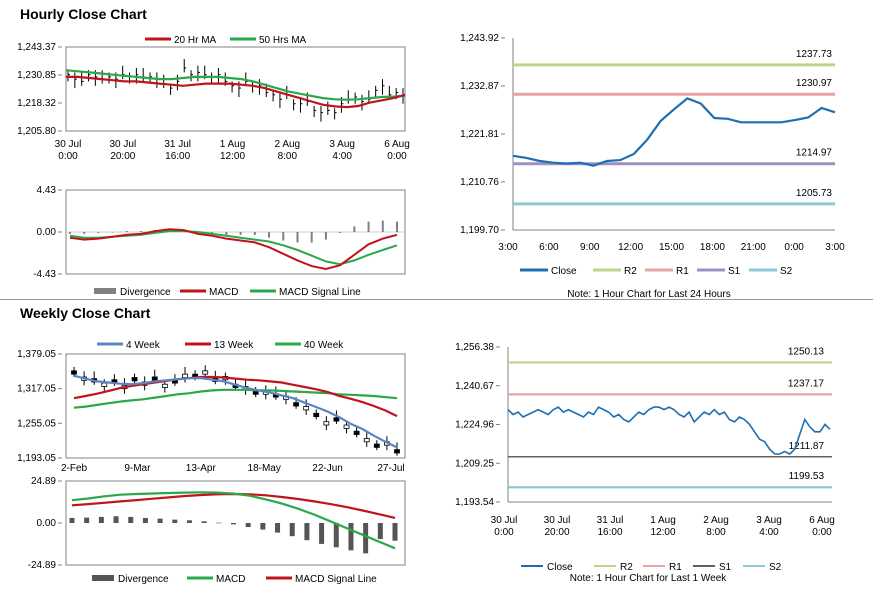 The width and height of the screenshot is (873, 601). What do you see at coordinates (177, 144) in the screenshot?
I see `hourly-price-x-tick: 31 Jul` at bounding box center [177, 144].